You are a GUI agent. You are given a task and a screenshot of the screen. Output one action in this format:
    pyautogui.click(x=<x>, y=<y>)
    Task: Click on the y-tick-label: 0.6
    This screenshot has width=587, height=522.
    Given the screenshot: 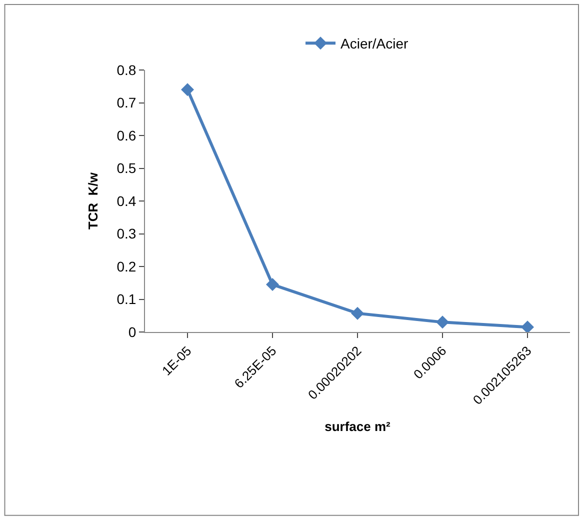 What is the action you would take?
    pyautogui.click(x=126, y=135)
    